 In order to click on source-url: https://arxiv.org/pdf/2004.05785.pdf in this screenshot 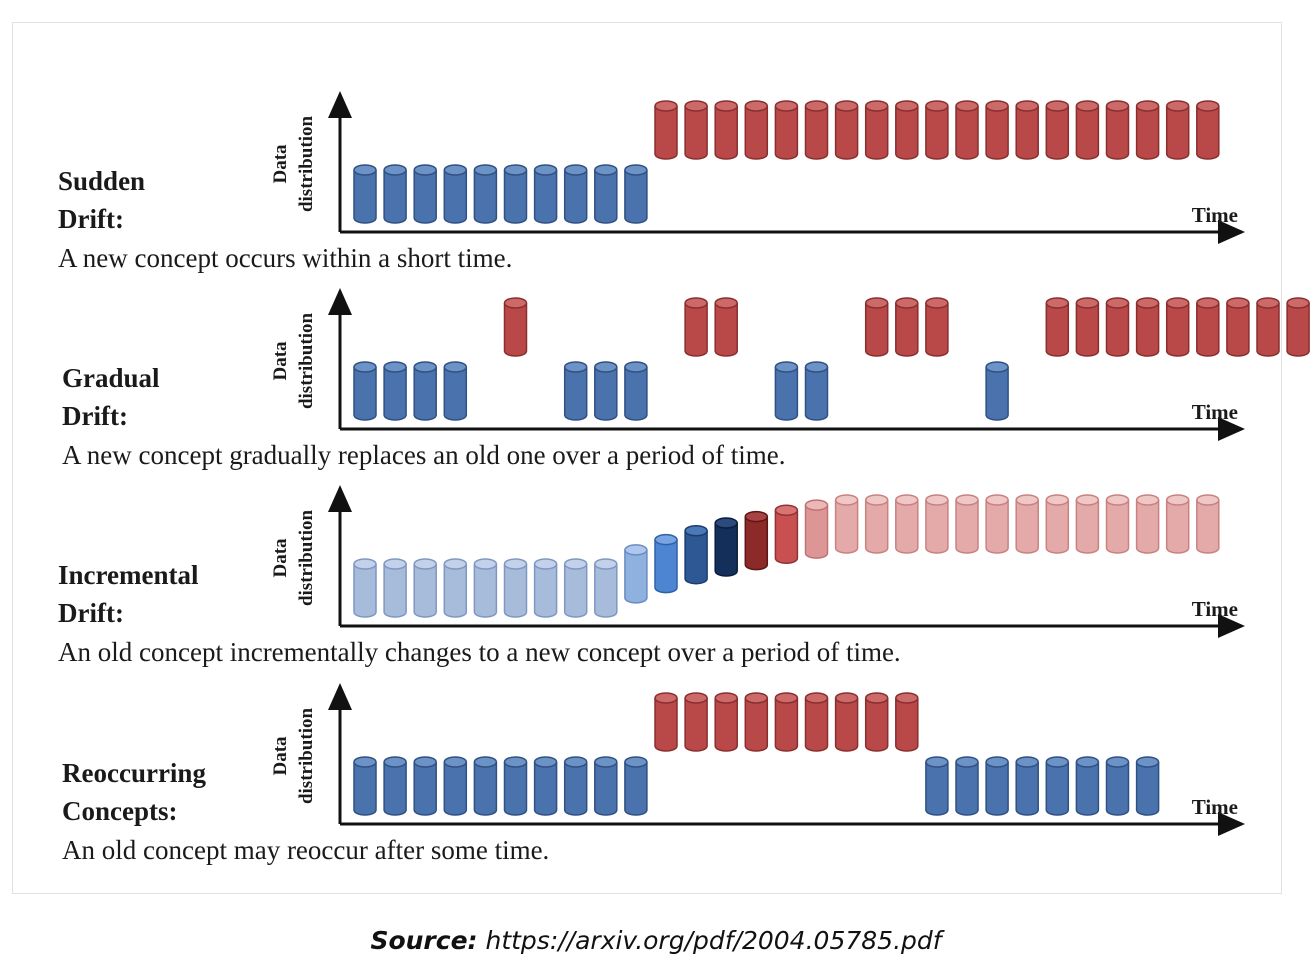, I will do `click(713, 940)`.